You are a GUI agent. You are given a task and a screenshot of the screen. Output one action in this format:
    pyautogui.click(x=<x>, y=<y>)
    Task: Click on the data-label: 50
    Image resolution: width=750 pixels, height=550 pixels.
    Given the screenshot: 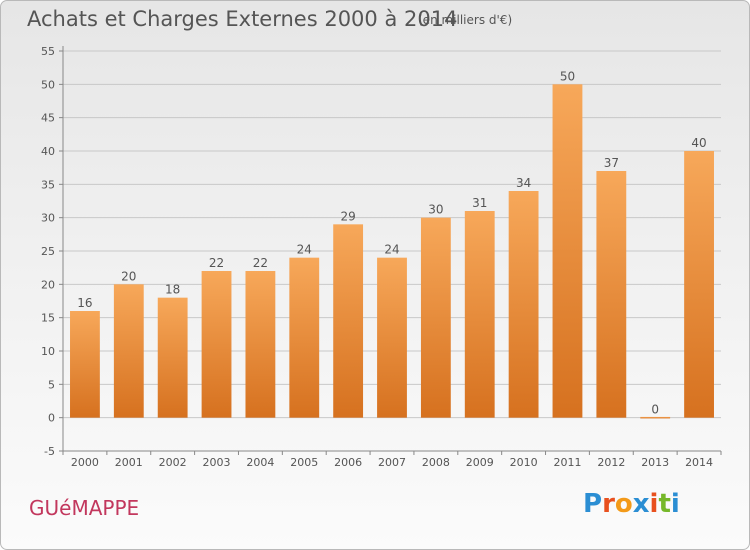 What is the action you would take?
    pyautogui.click(x=567, y=76)
    